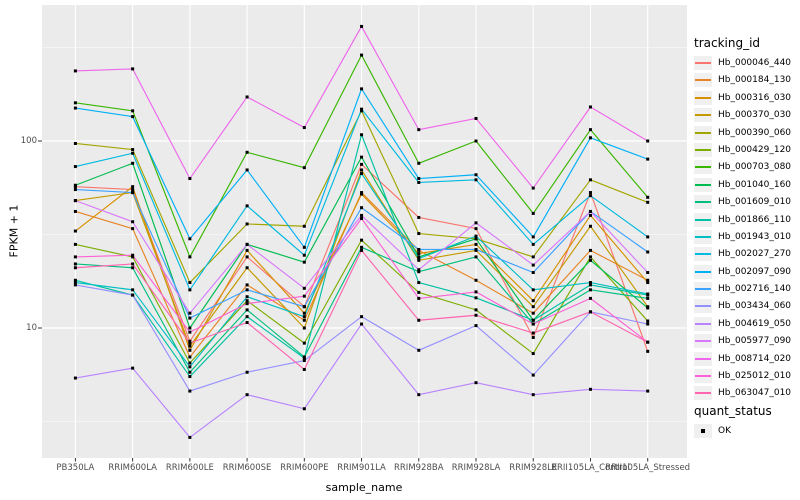  I want to click on legend-item: Hb_000046_440, so click(742, 63).